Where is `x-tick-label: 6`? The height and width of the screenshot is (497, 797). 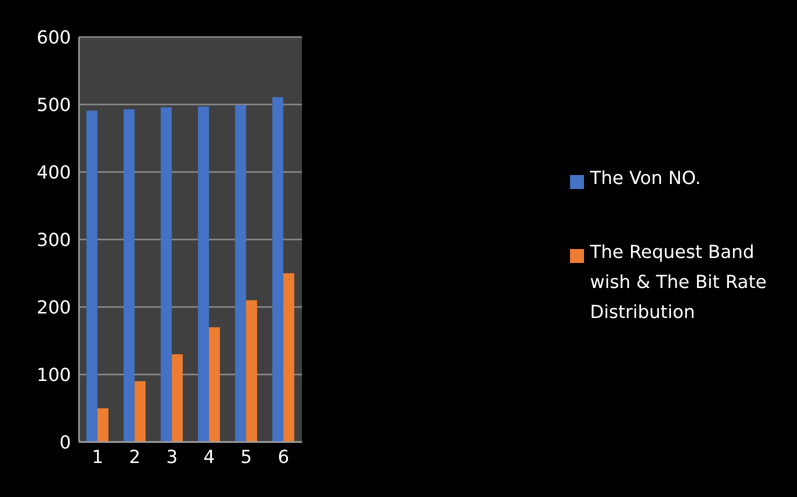 x-tick-label: 6 is located at coordinates (284, 457).